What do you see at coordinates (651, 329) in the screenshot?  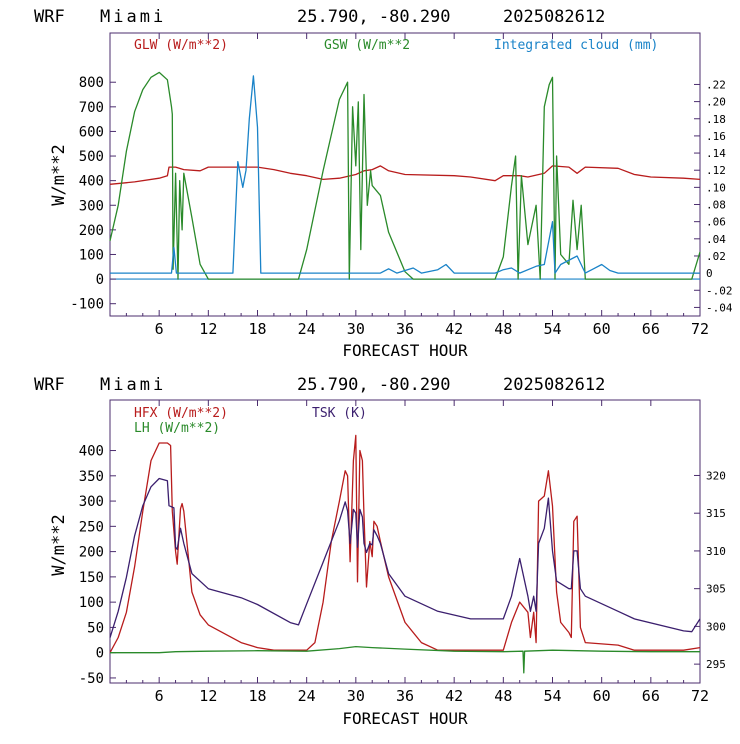 I see `panel-1-x-tick-label: 66` at bounding box center [651, 329].